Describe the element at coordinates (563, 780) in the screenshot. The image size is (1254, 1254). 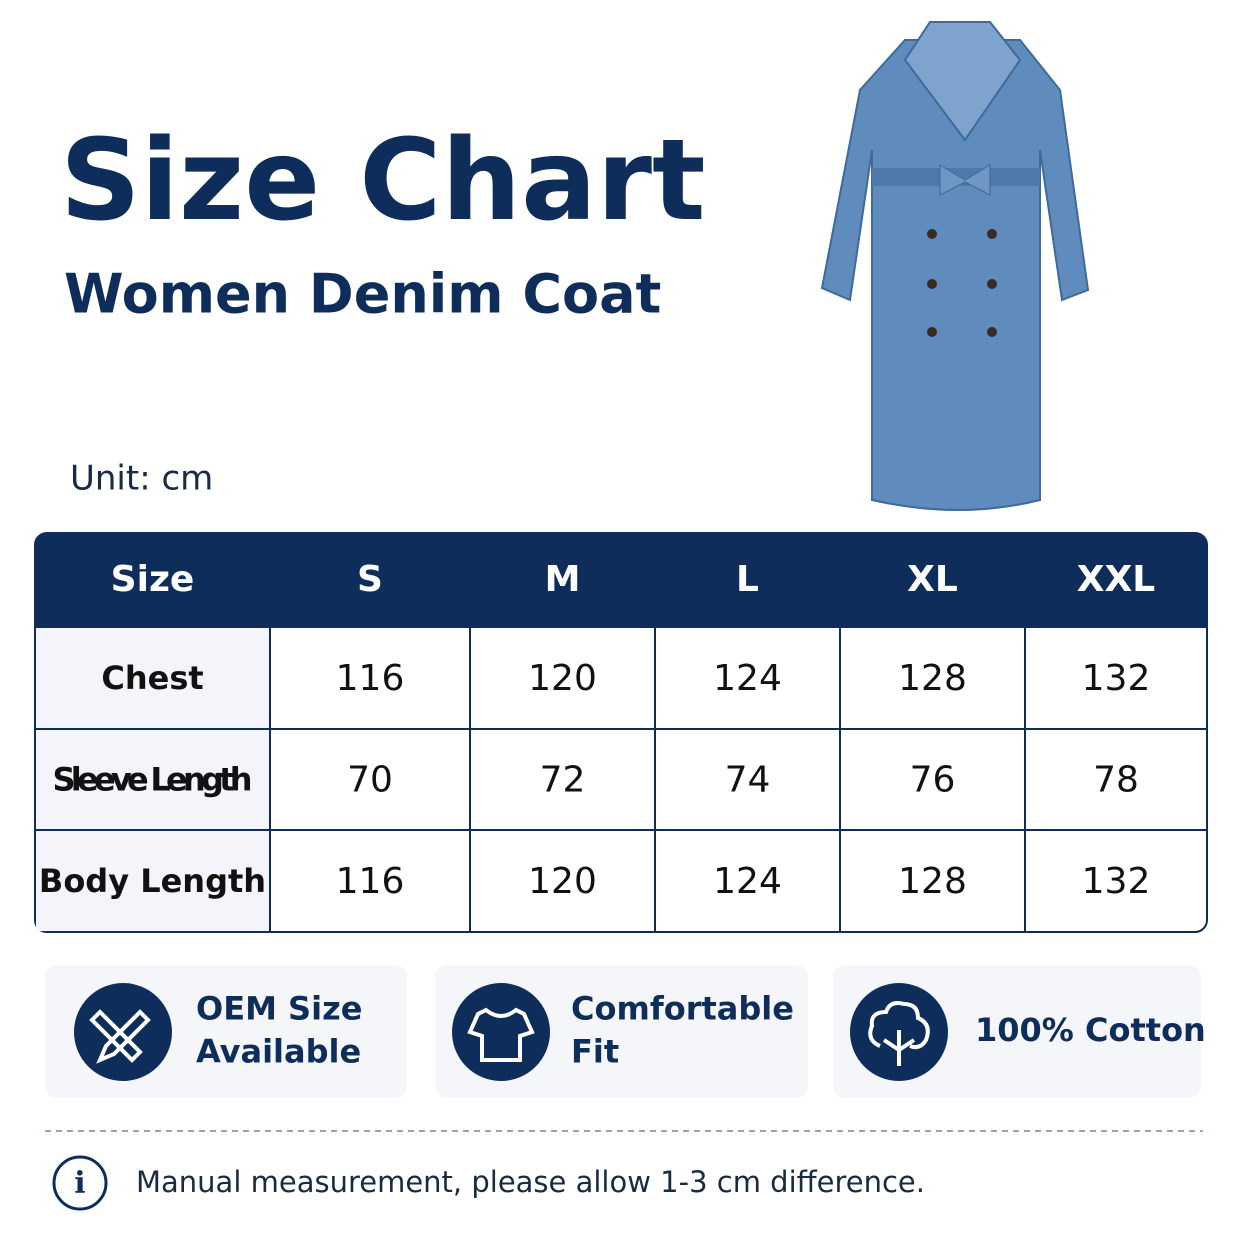
I see `table-cell: 72` at that location.